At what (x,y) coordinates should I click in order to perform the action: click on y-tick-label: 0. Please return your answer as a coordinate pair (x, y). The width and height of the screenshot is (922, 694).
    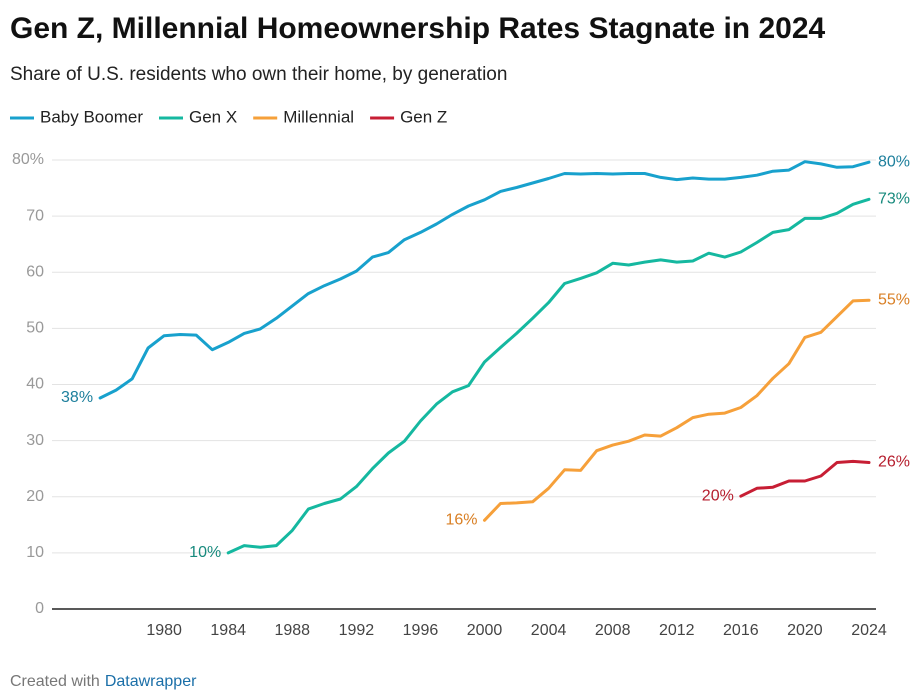
    Looking at the image, I should click on (39, 608).